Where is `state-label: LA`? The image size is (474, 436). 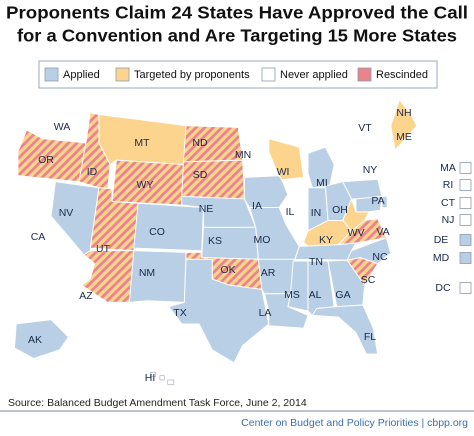 state-label: LA is located at coordinates (265, 313).